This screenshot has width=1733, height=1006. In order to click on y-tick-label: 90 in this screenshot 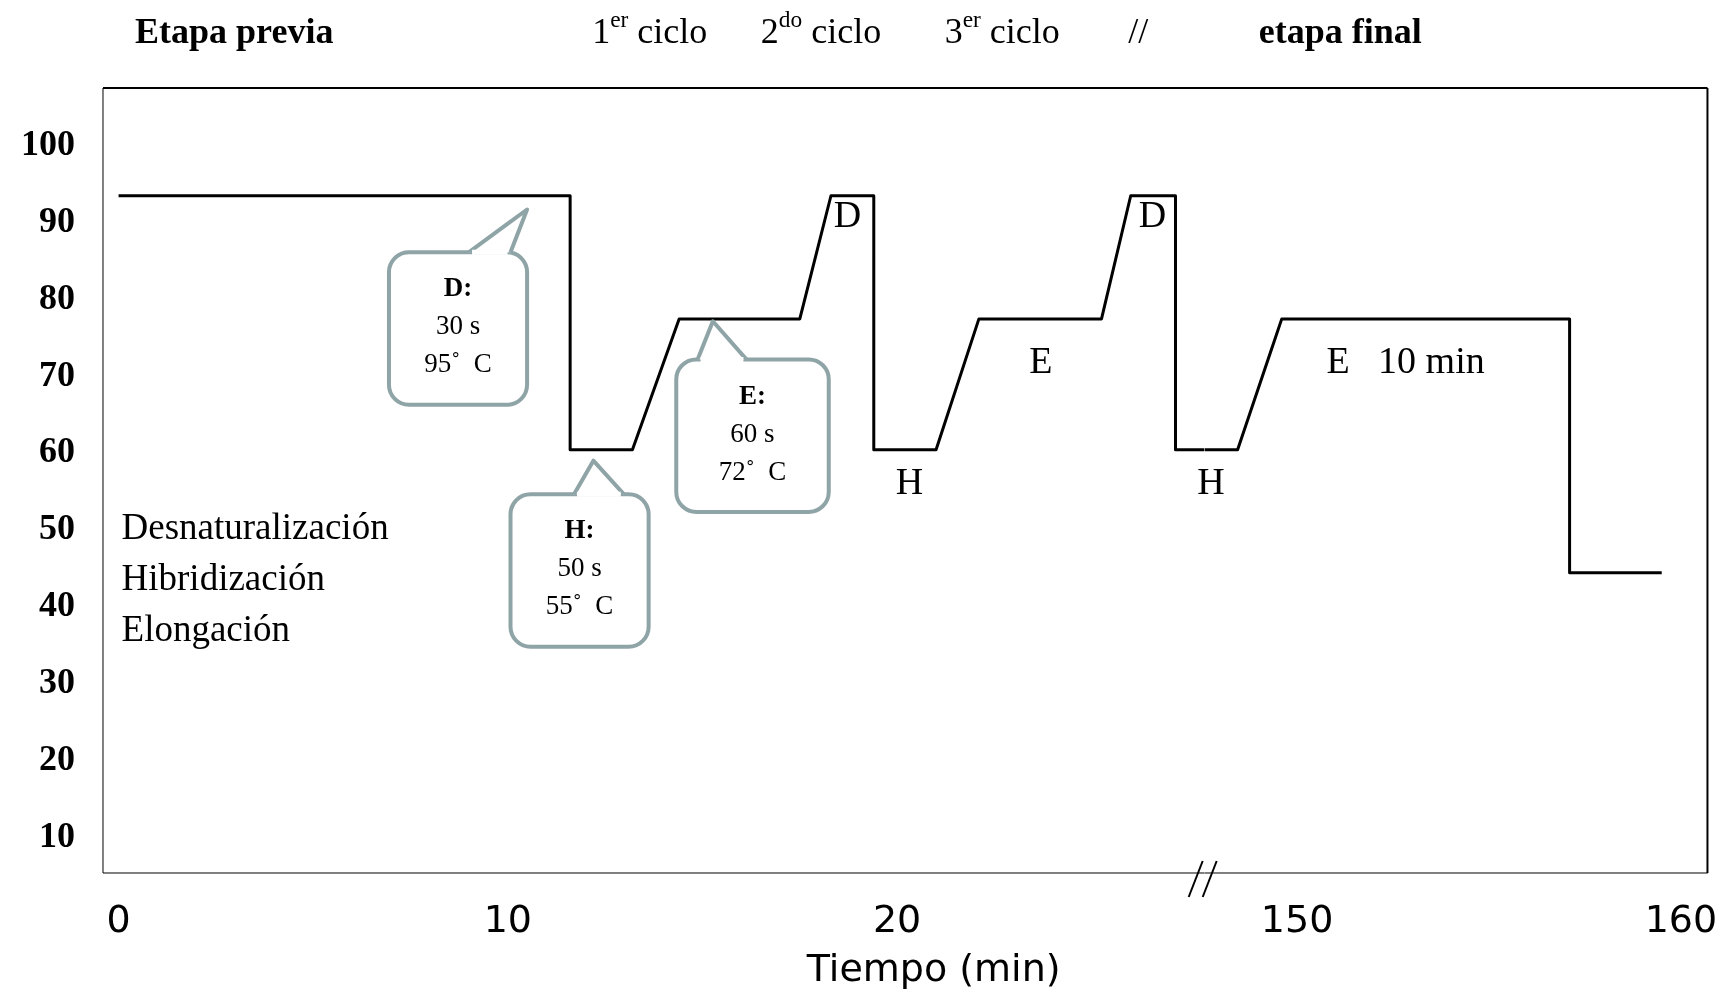, I will do `click(57, 219)`.